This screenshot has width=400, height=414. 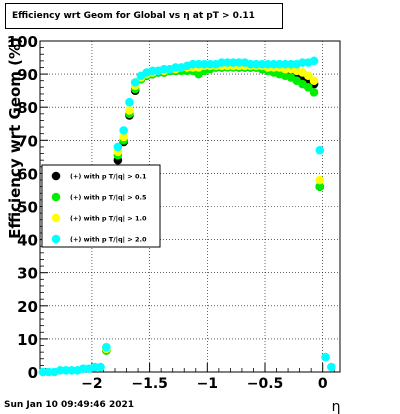 I want to click on y-tick-label: 80, so click(x=27, y=108).